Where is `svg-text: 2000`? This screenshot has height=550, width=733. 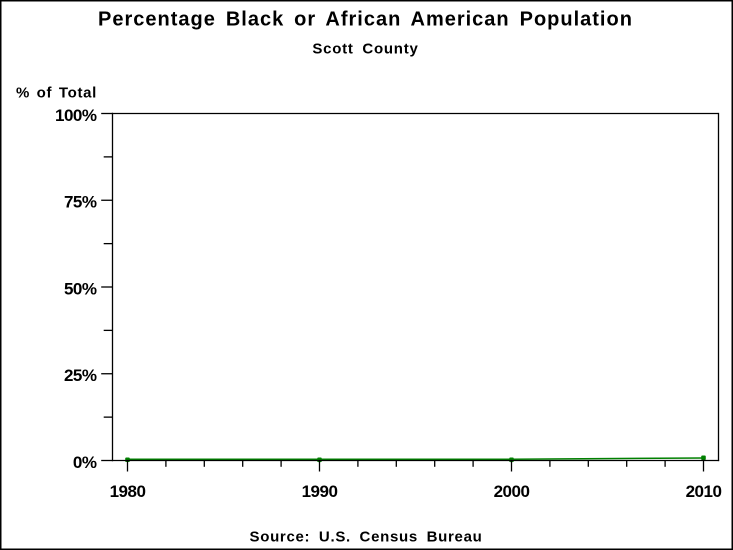 svg-text: 2000 is located at coordinates (512, 491).